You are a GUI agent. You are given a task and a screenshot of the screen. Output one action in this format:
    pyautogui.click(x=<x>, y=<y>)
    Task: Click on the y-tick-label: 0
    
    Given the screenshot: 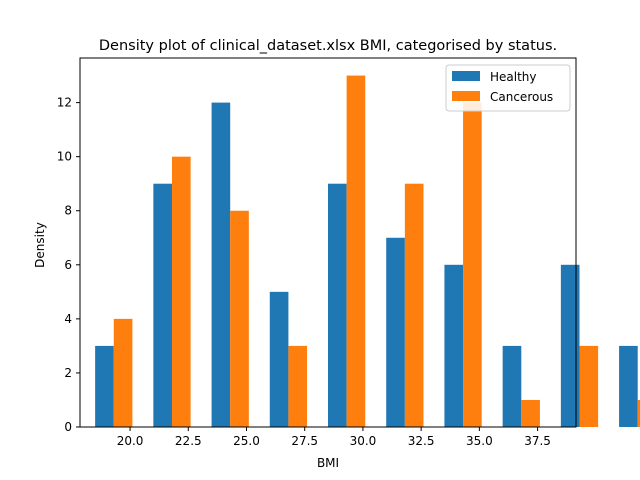 What is the action you would take?
    pyautogui.click(x=68, y=427)
    